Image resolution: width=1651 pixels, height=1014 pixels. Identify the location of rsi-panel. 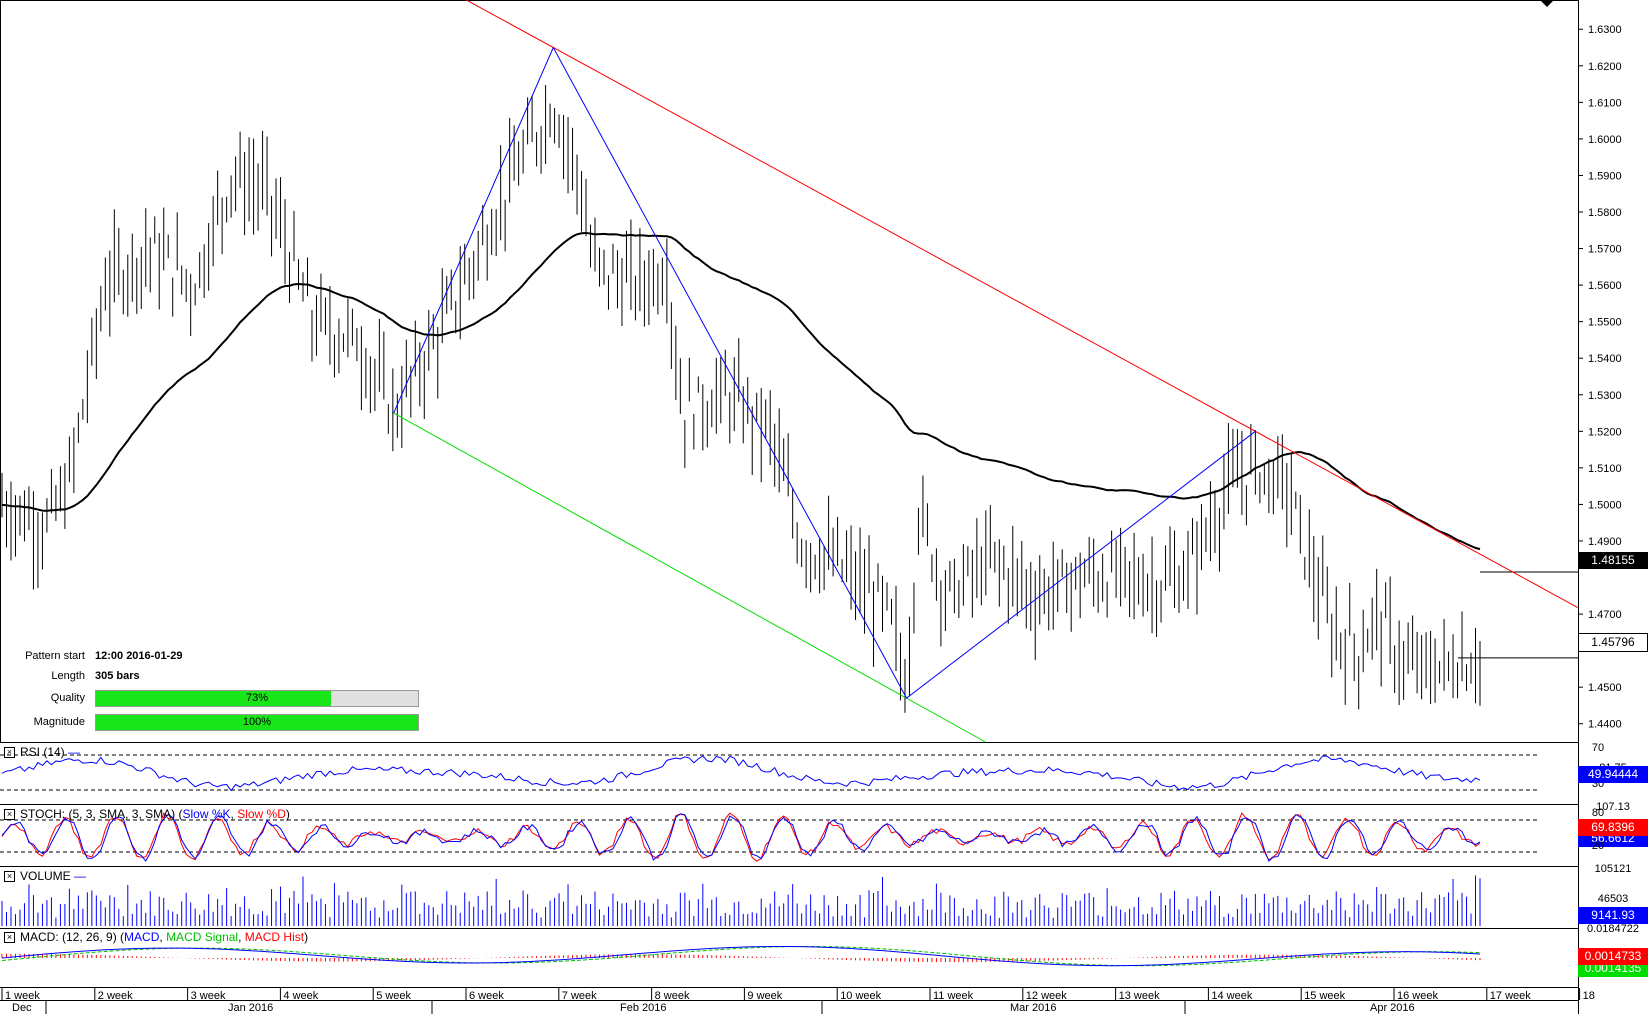
(770, 773).